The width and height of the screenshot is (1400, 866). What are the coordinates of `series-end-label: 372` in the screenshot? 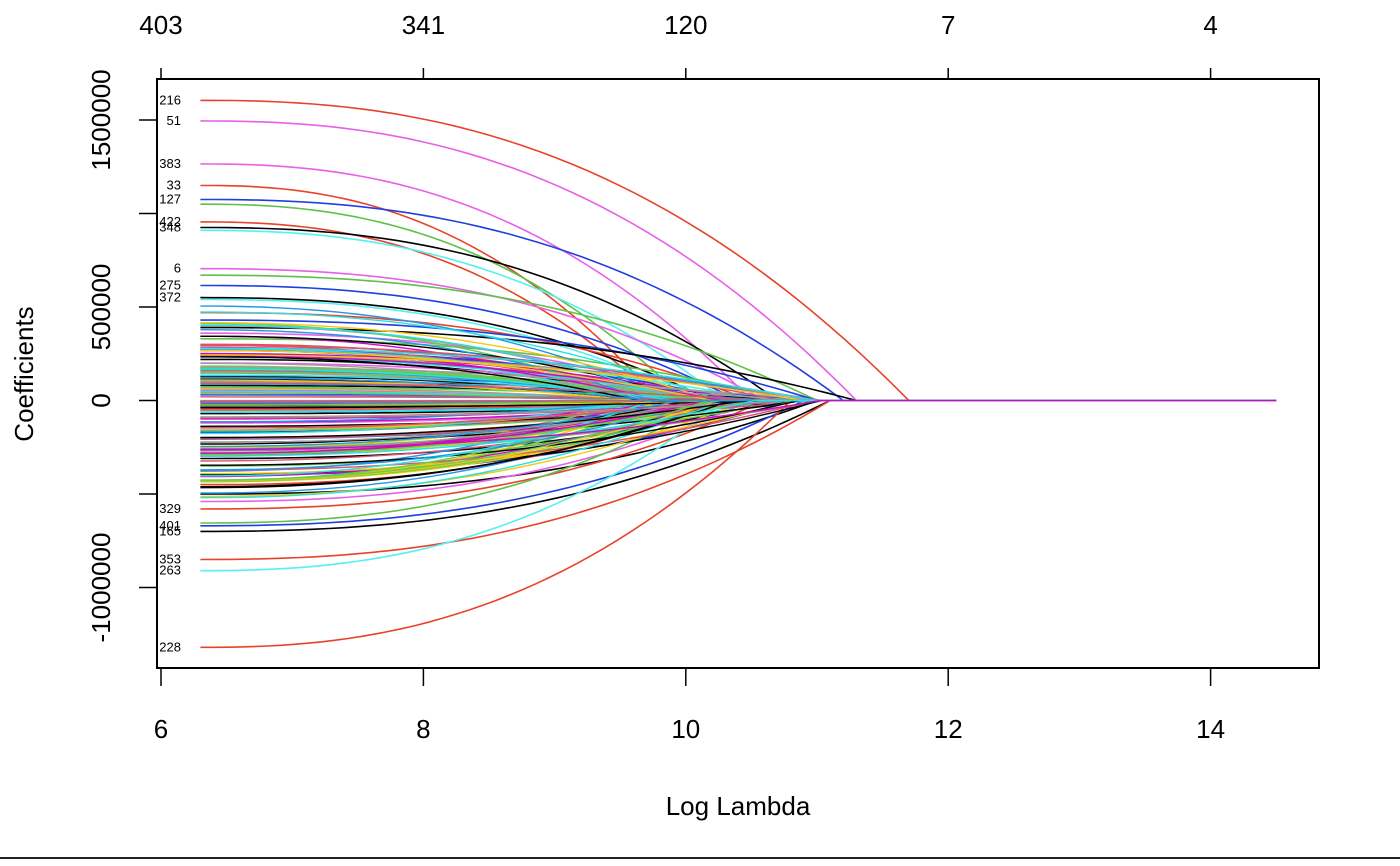 It's located at (170, 297).